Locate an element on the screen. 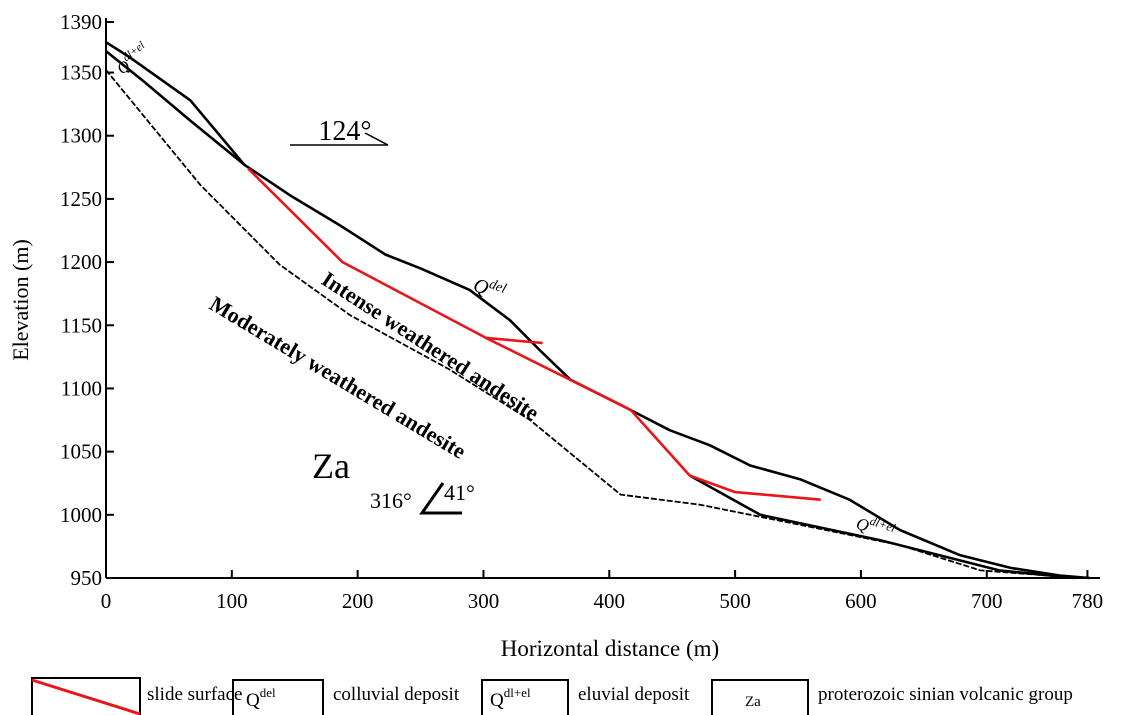 The width and height of the screenshot is (1134, 715). strike-symbol is located at coordinates (376, 323).